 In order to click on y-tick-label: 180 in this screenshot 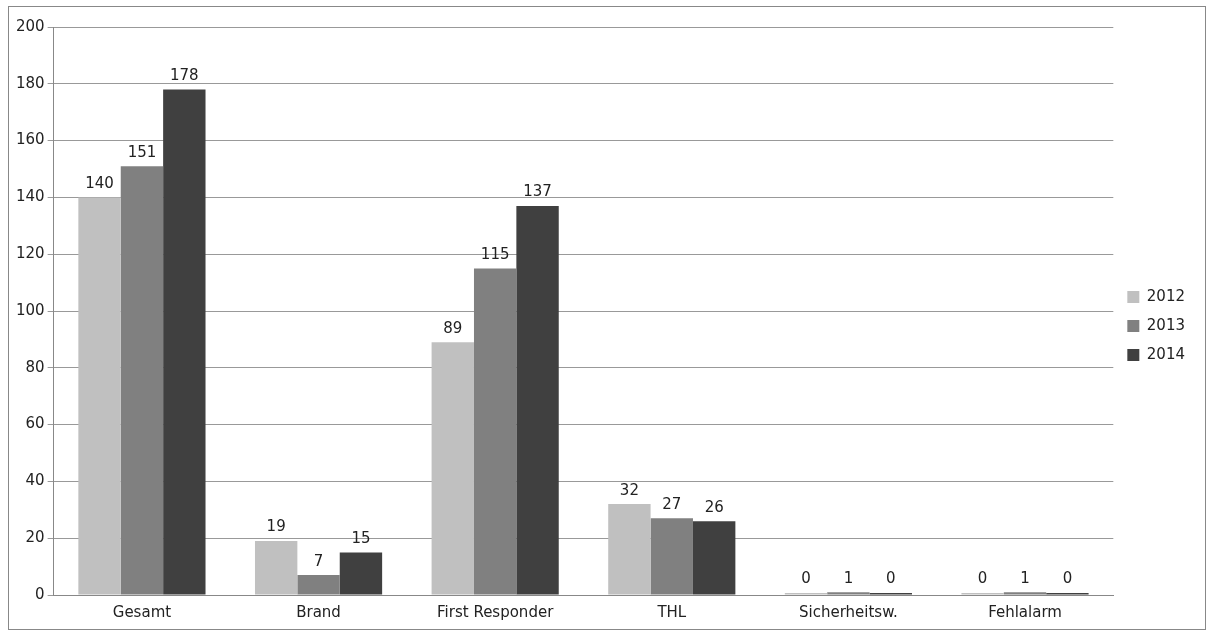, I will do `click(30, 82)`.